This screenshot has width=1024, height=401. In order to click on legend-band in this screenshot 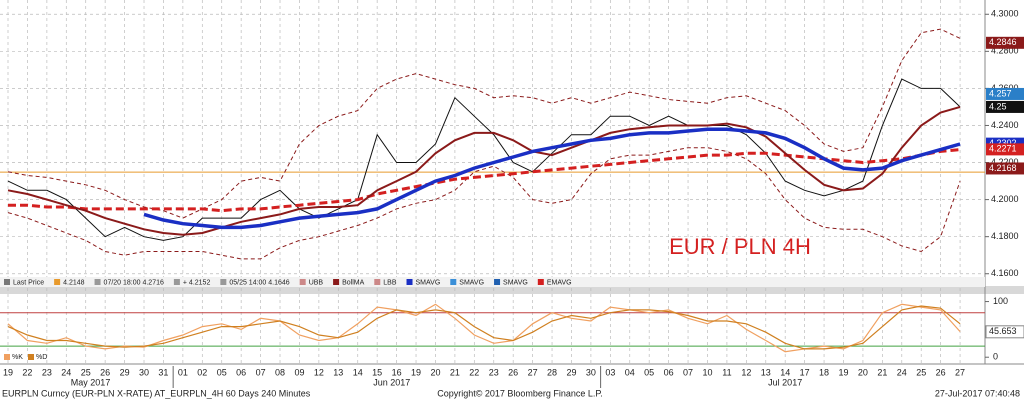, I will do `click(492, 282)`.